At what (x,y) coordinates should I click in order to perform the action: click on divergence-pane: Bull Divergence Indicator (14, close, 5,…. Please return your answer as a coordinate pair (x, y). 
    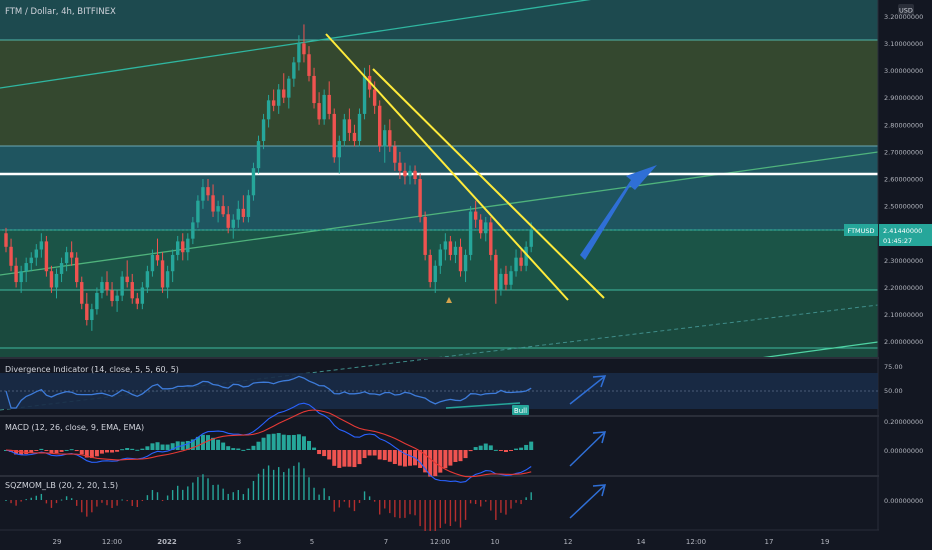
    Looking at the image, I should click on (439, 390).